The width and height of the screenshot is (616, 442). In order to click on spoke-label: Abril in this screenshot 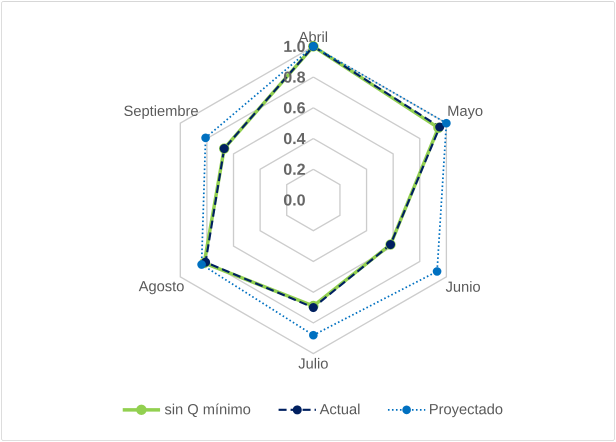, I will do `click(313, 36)`.